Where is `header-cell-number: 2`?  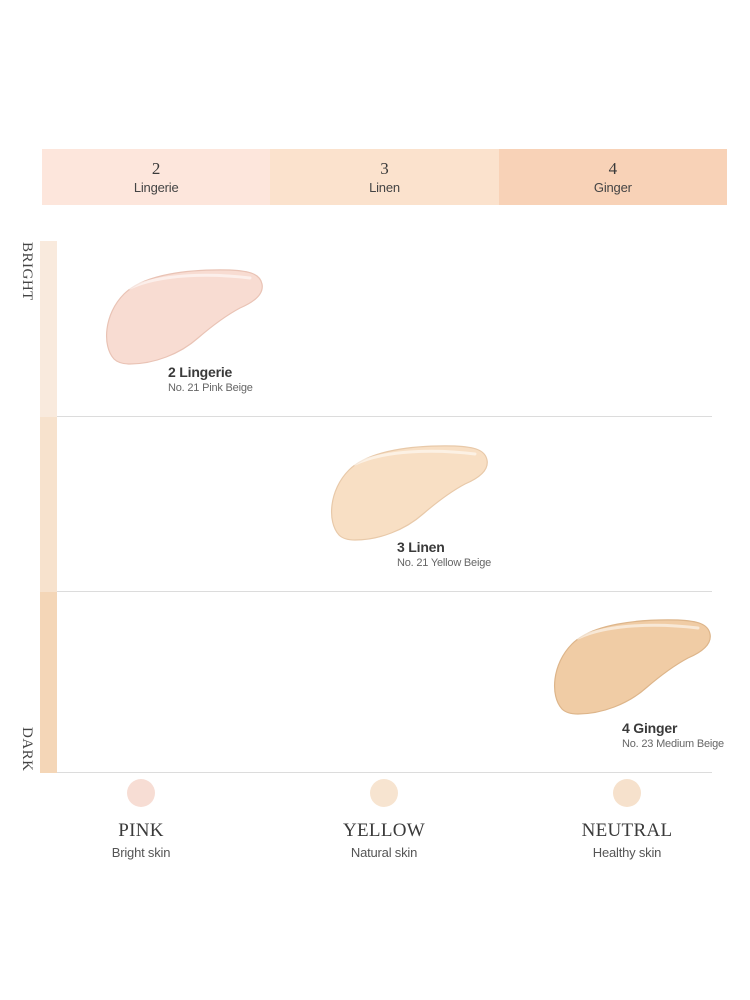
header-cell-number: 2 is located at coordinates (156, 168).